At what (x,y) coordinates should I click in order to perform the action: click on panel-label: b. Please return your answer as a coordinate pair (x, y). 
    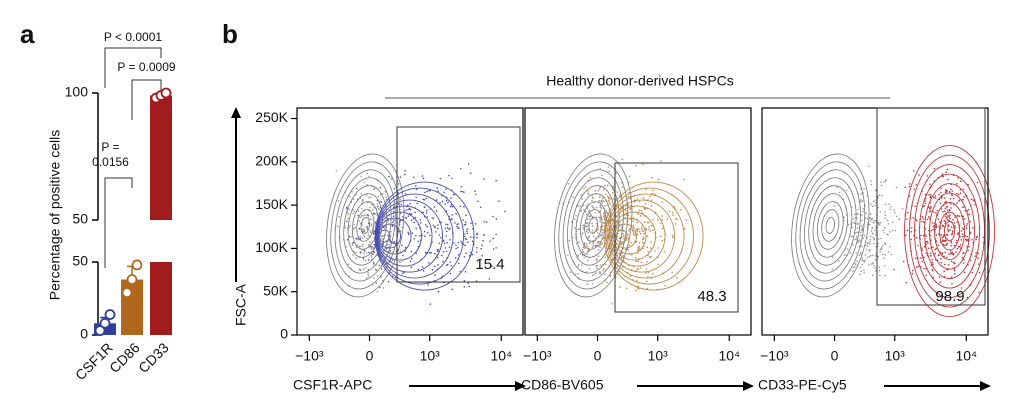
    Looking at the image, I should click on (230, 34).